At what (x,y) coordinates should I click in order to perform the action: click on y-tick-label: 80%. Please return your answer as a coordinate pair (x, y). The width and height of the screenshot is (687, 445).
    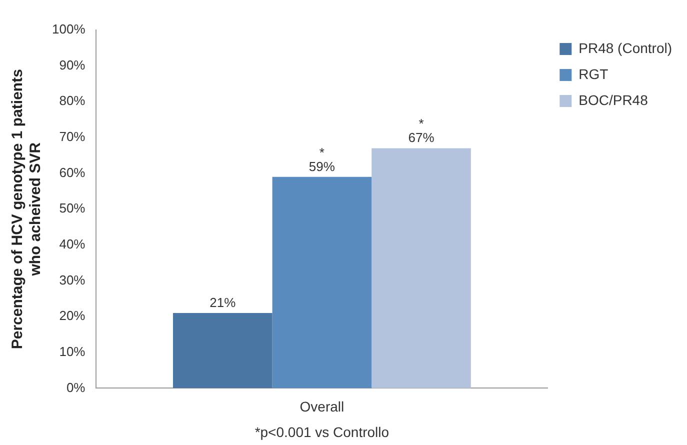
    Looking at the image, I should click on (72, 100).